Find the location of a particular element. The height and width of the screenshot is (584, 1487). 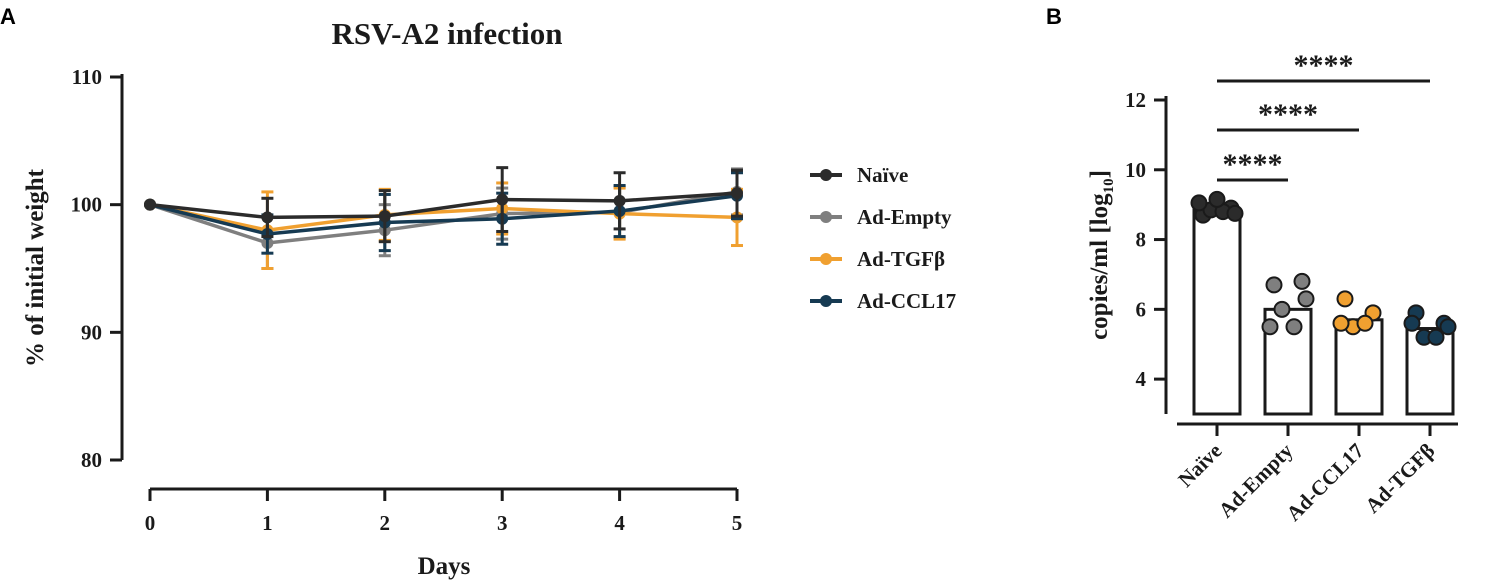

chart-a-x-title: Days is located at coordinates (444, 566).